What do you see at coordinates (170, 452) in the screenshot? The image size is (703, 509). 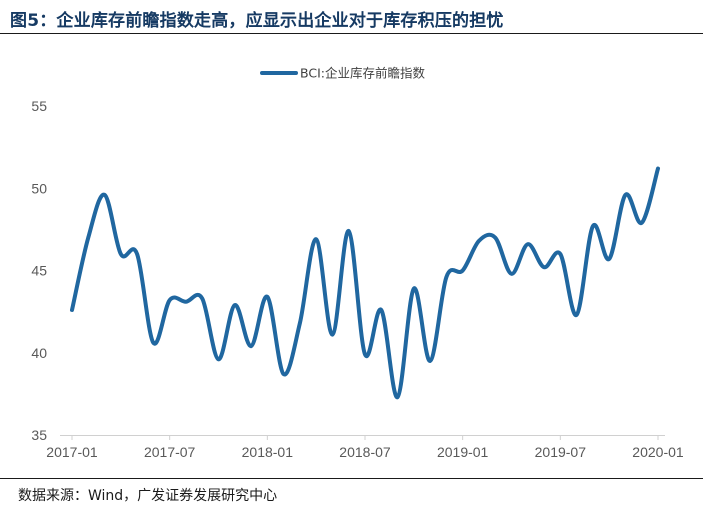 I see `x-tick-label: 2017-07` at bounding box center [170, 452].